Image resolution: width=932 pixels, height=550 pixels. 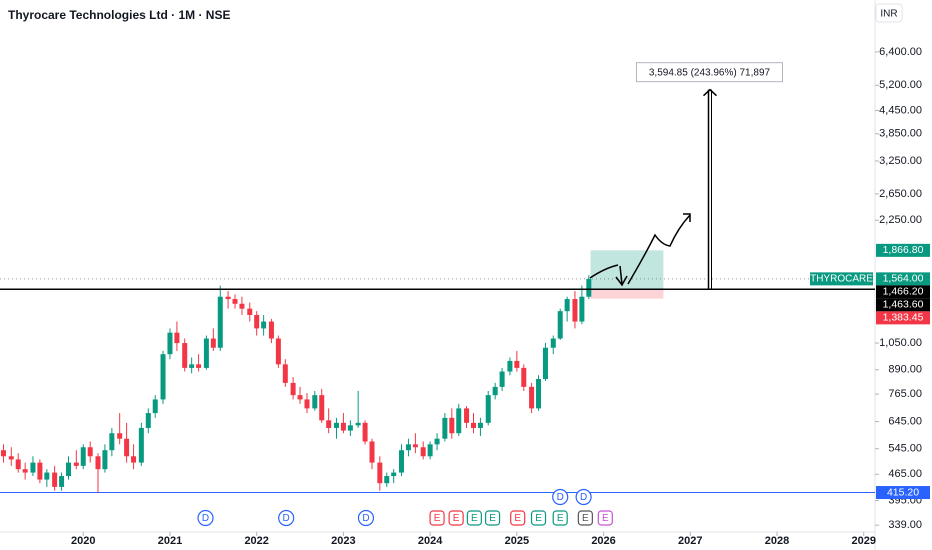 I want to click on price-label: 415.20, so click(x=903, y=492).